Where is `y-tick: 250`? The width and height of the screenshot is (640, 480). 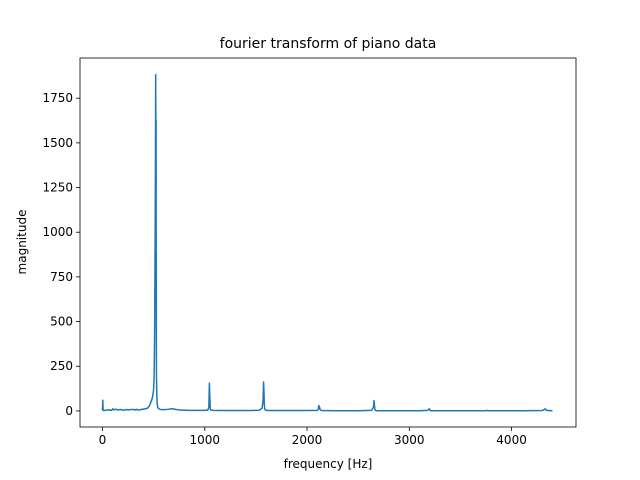
y-tick: 250 is located at coordinates (65, 366).